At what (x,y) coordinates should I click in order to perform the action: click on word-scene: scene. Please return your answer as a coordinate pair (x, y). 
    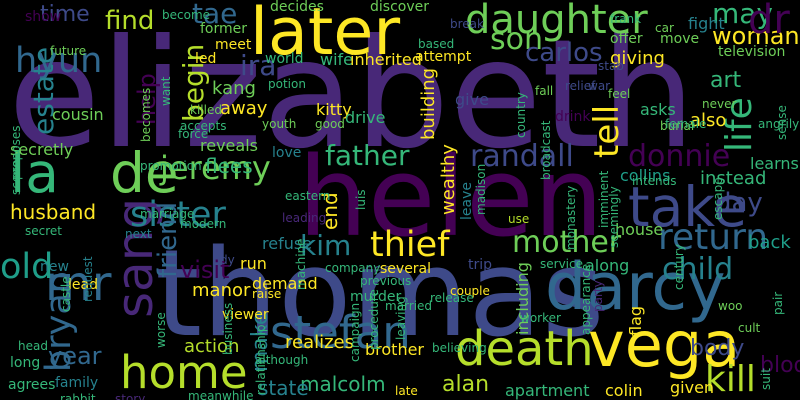
    Looking at the image, I should click on (16, 177).